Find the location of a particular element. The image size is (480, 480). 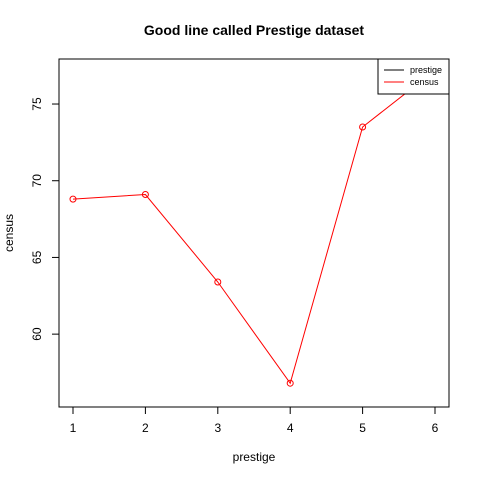

legend-box is located at coordinates (413, 76).